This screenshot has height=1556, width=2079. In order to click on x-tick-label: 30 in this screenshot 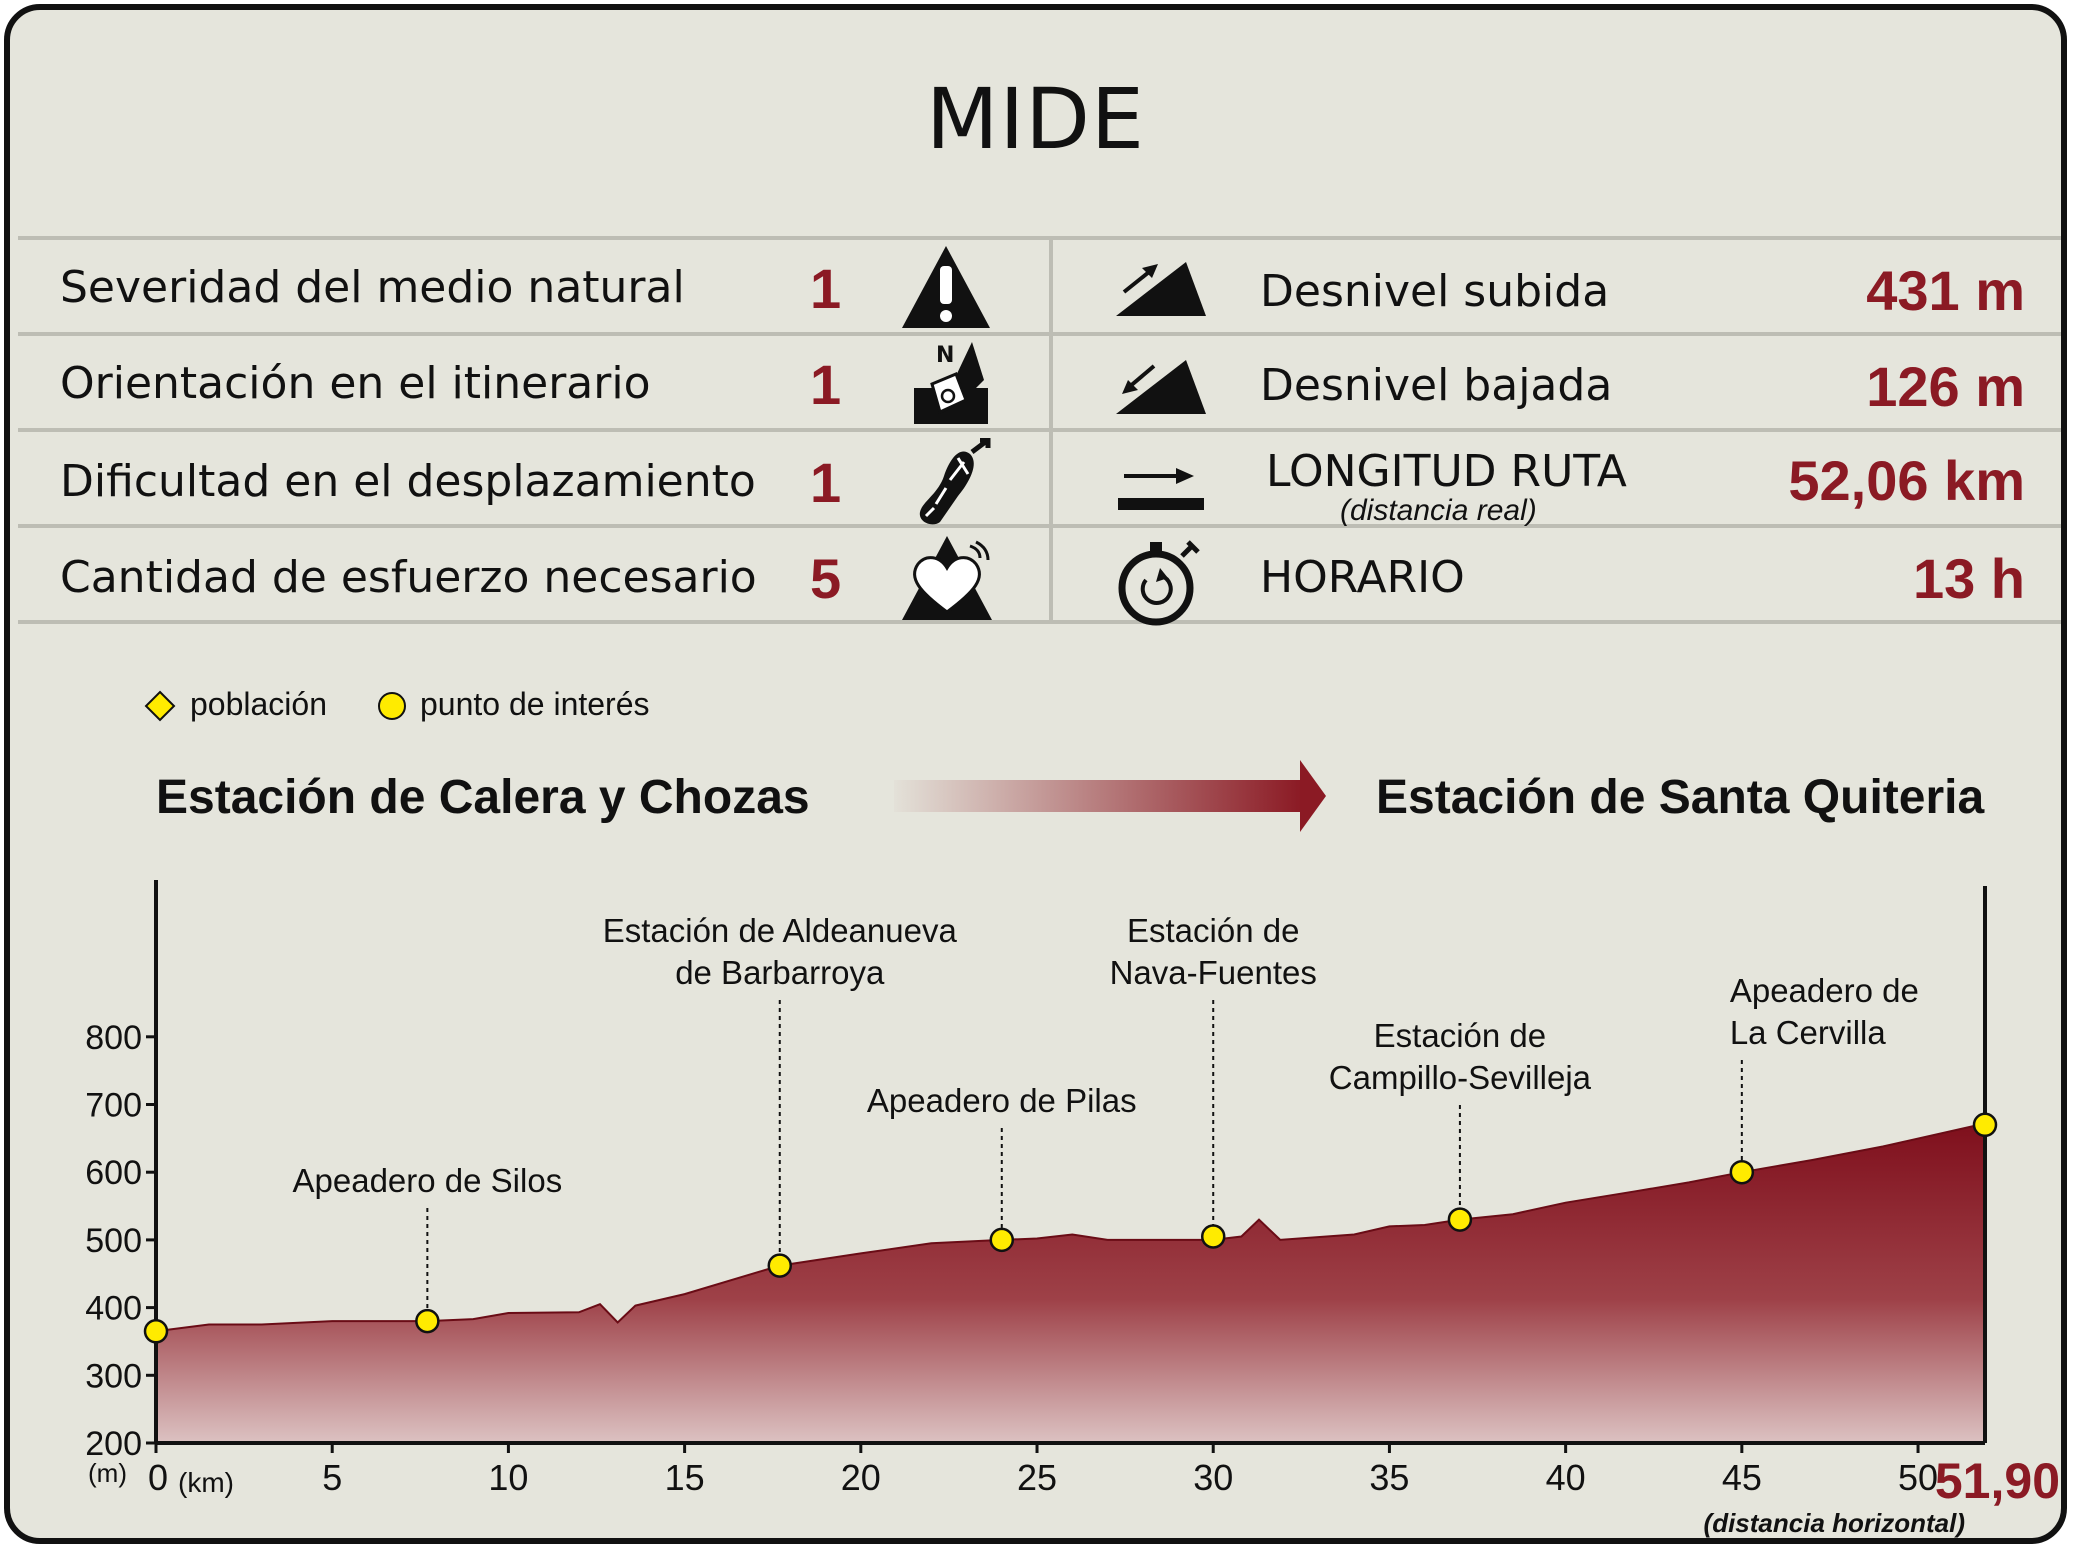, I will do `click(1213, 1477)`.